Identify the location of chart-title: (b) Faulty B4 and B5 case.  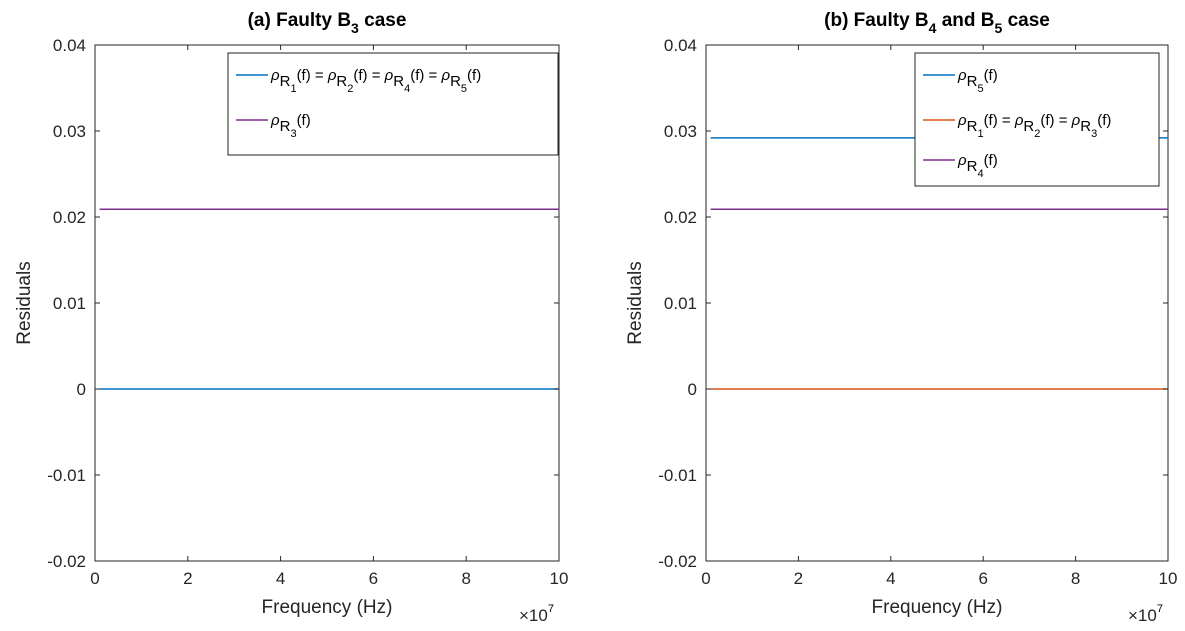
(937, 23).